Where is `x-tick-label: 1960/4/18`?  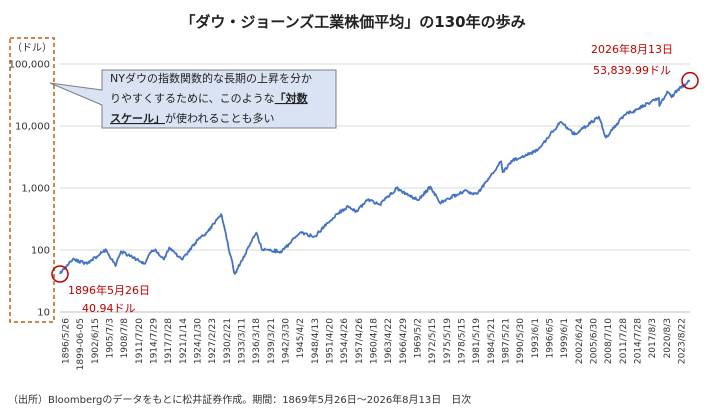 x-tick-label: 1960/4/18 is located at coordinates (375, 341).